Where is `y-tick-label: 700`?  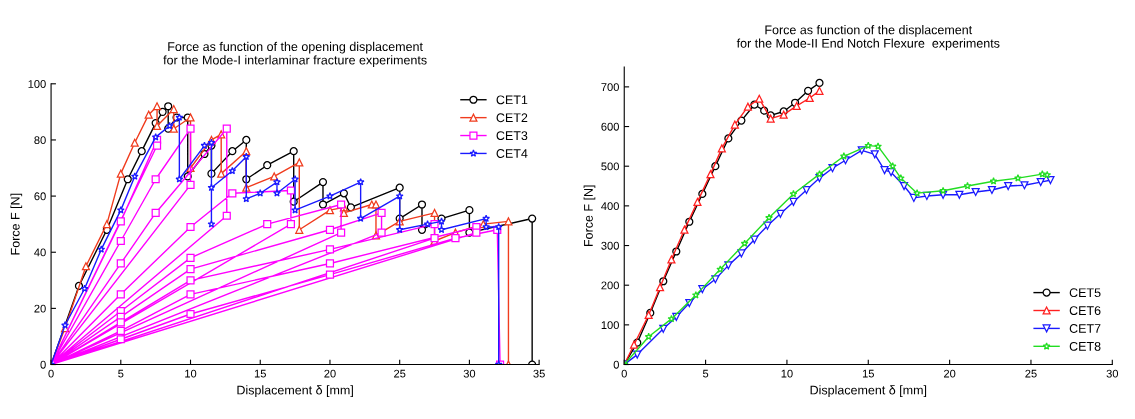 y-tick-label: 700 is located at coordinates (610, 87).